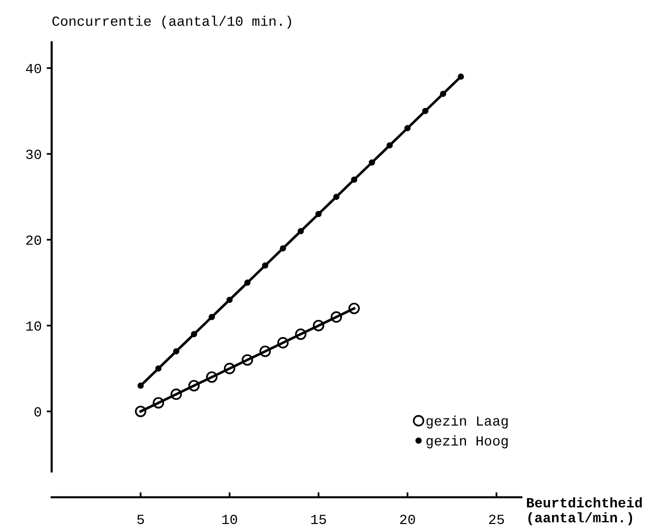 Image resolution: width=671 pixels, height=529 pixels. I want to click on x-axis-title: Beurtdichtheid (aantal/min.), so click(584, 511).